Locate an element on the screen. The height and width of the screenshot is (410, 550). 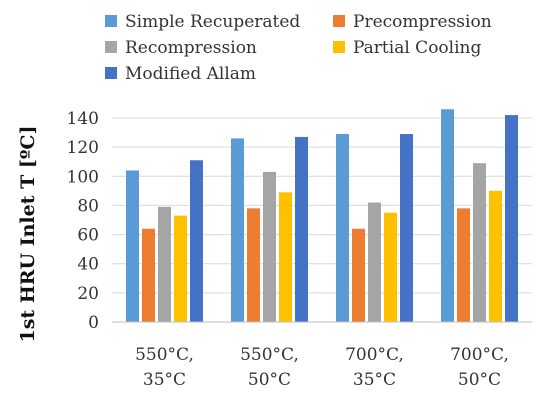
x-category-label: 700°C, 35°C is located at coordinates (374, 367).